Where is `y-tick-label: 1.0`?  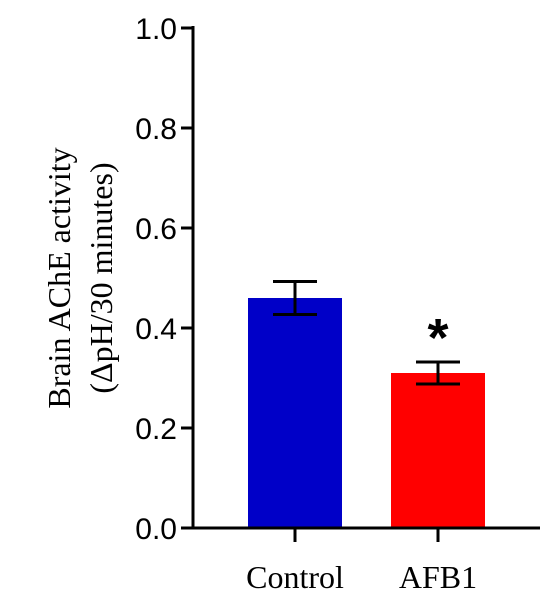
y-tick-label: 1.0 is located at coordinates (156, 29).